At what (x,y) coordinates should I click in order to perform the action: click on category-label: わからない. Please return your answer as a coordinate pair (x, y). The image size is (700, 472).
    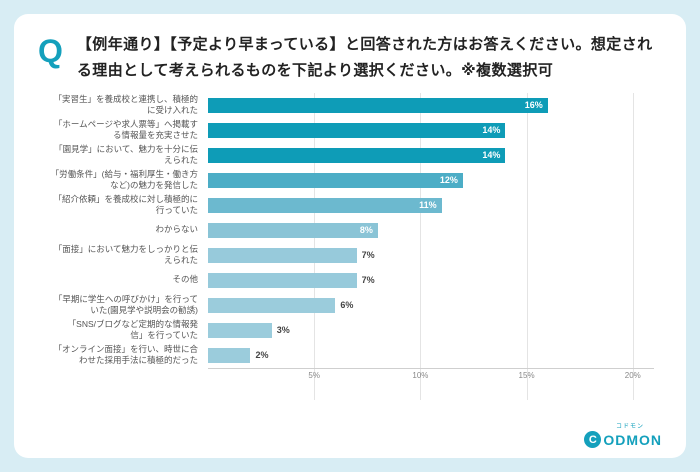
    Looking at the image, I should click on (176, 229).